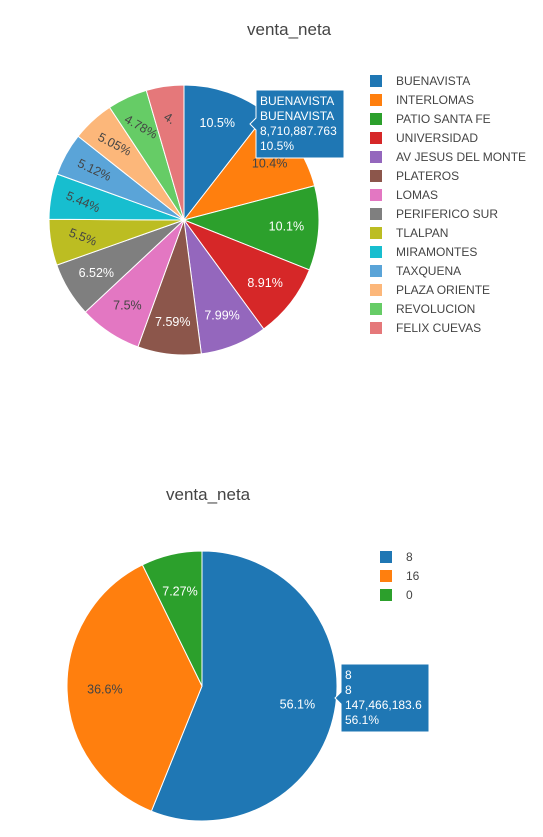 The height and width of the screenshot is (837, 543). I want to click on legend-entry-taxquena: TAXQUENA, so click(428, 271).